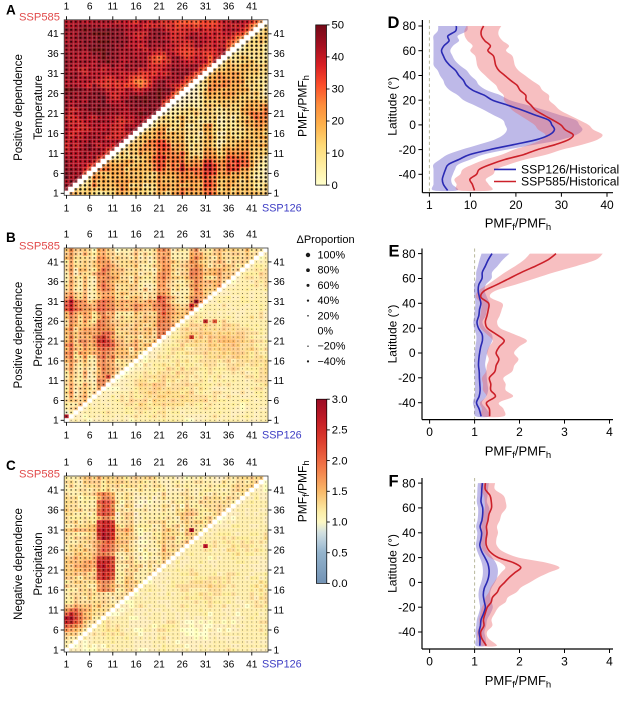 Image resolution: width=640 pixels, height=709 pixels. Describe the element at coordinates (329, 286) in the screenshot. I see `svg-text: 60%` at that location.